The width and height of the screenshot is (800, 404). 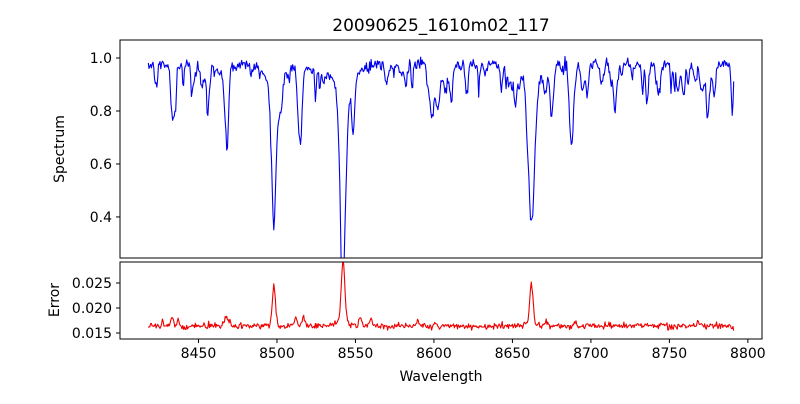 What do you see at coordinates (92, 284) in the screenshot?
I see `error-ytick-label: 0.025` at bounding box center [92, 284].